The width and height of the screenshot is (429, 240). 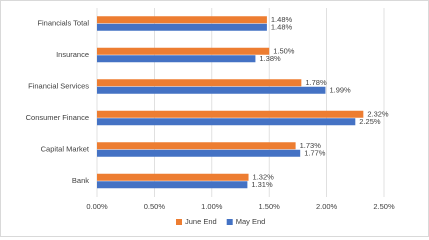 I want to click on value-label: 1.31%, so click(x=262, y=184).